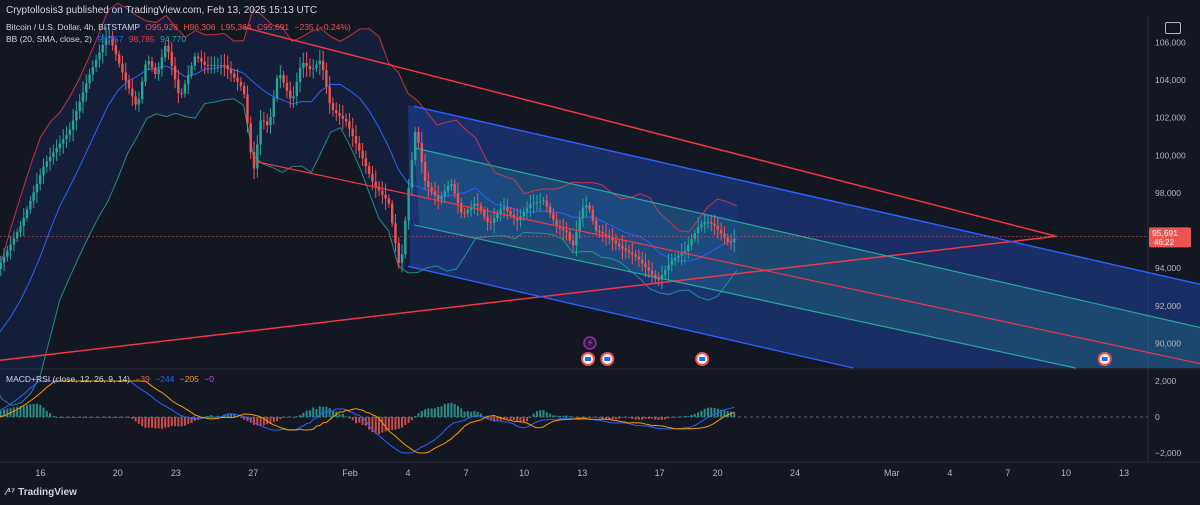  I want to click on time-tick-label: 13, so click(582, 473).